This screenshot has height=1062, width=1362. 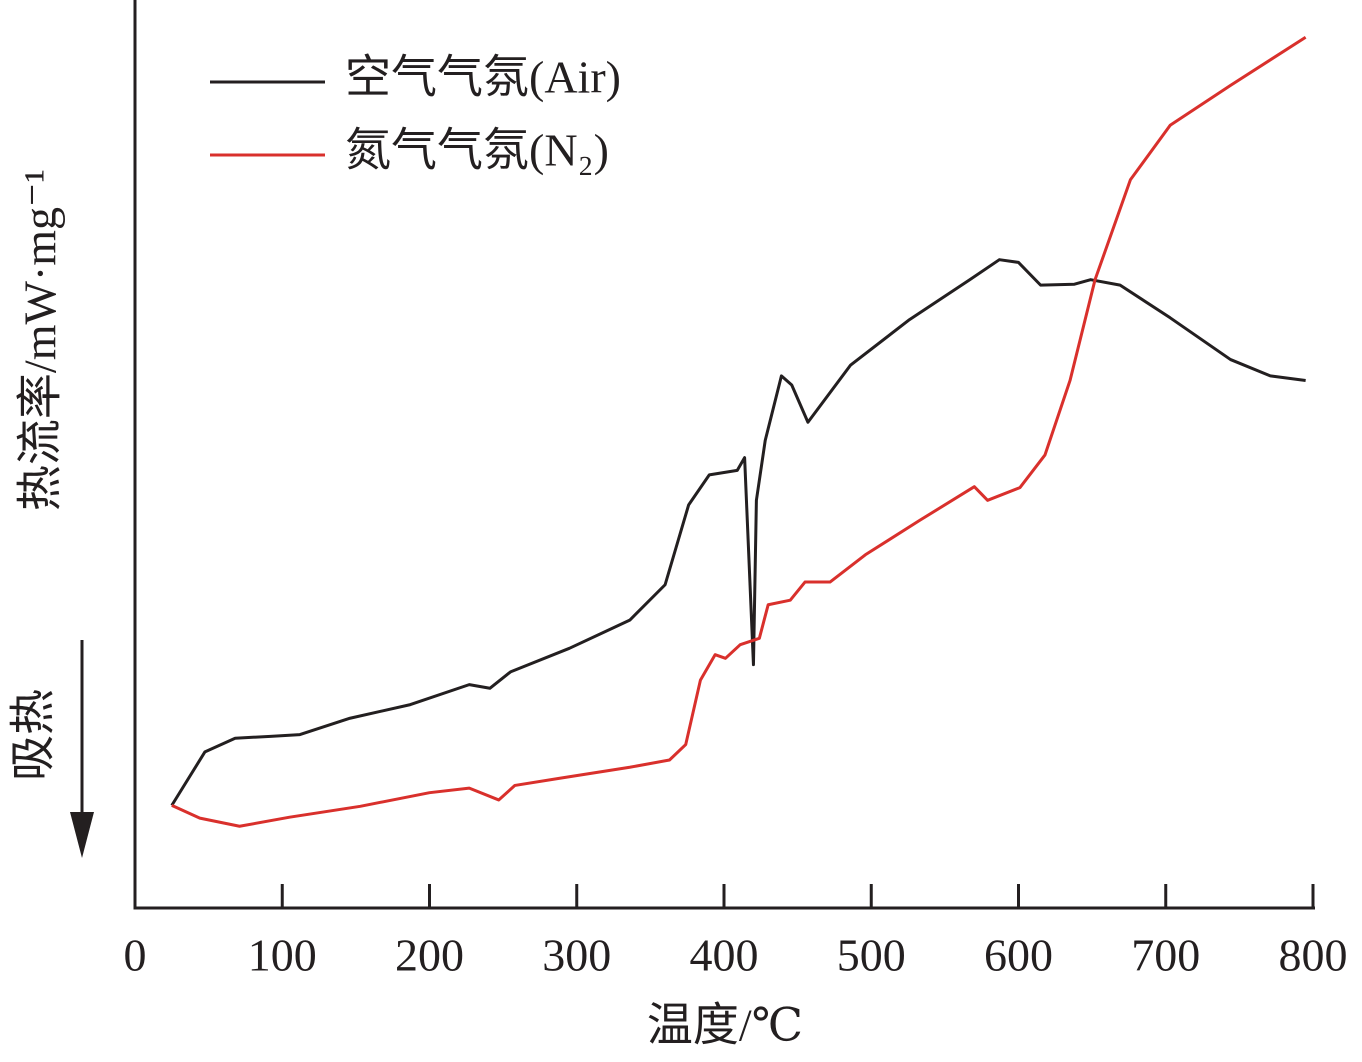 What do you see at coordinates (1018, 955) in the screenshot?
I see `x-tick-label: 600` at bounding box center [1018, 955].